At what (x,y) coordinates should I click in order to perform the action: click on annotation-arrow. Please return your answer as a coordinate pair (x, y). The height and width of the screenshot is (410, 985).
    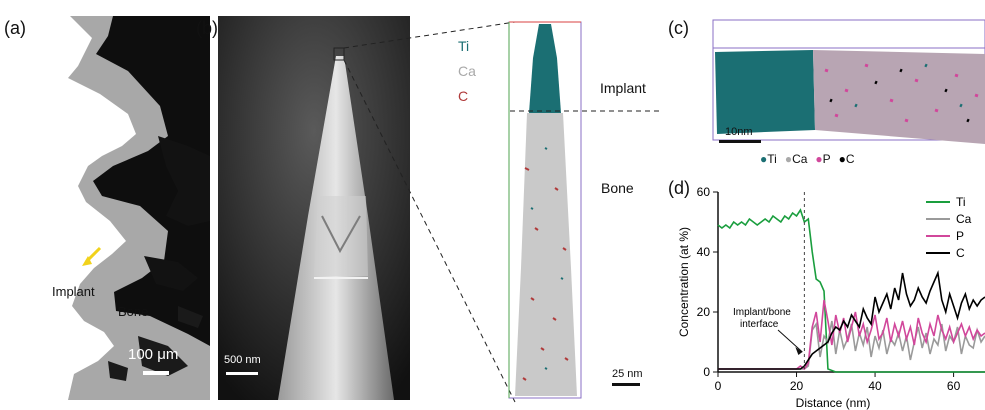
    Looking at the image, I should click on (790, 341).